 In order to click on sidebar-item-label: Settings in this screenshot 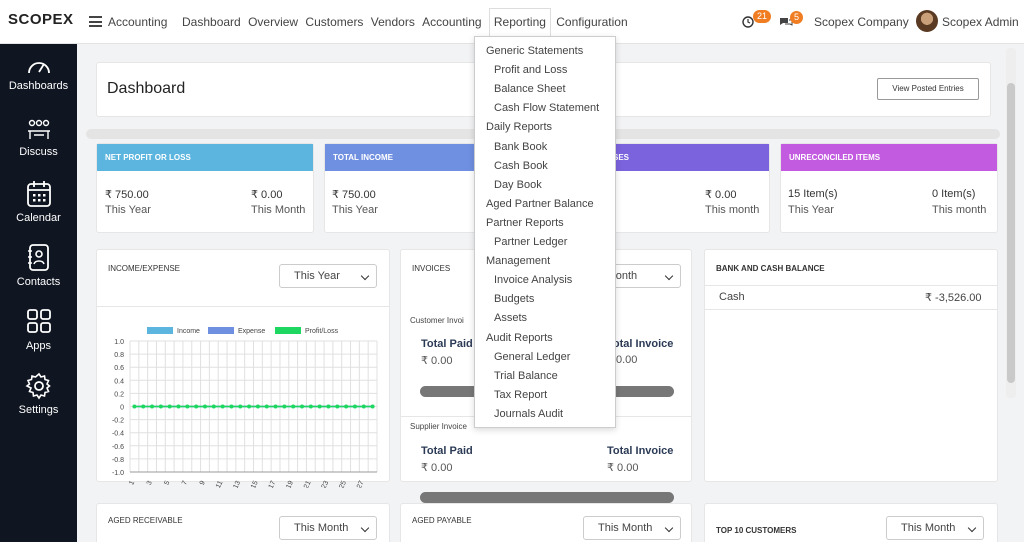, I will do `click(38, 410)`.